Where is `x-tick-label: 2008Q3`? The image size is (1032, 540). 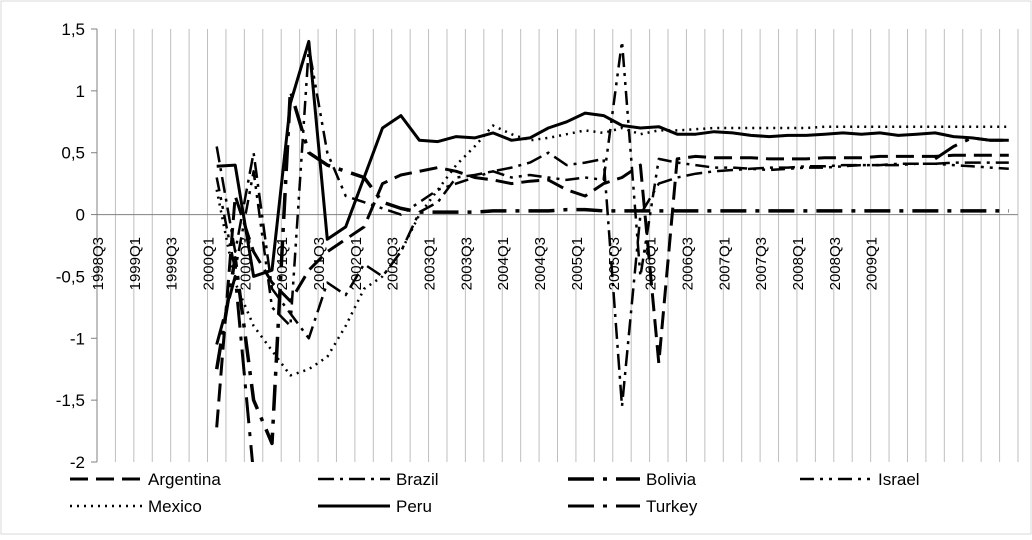
x-tick-label: 2008Q3 is located at coordinates (835, 263).